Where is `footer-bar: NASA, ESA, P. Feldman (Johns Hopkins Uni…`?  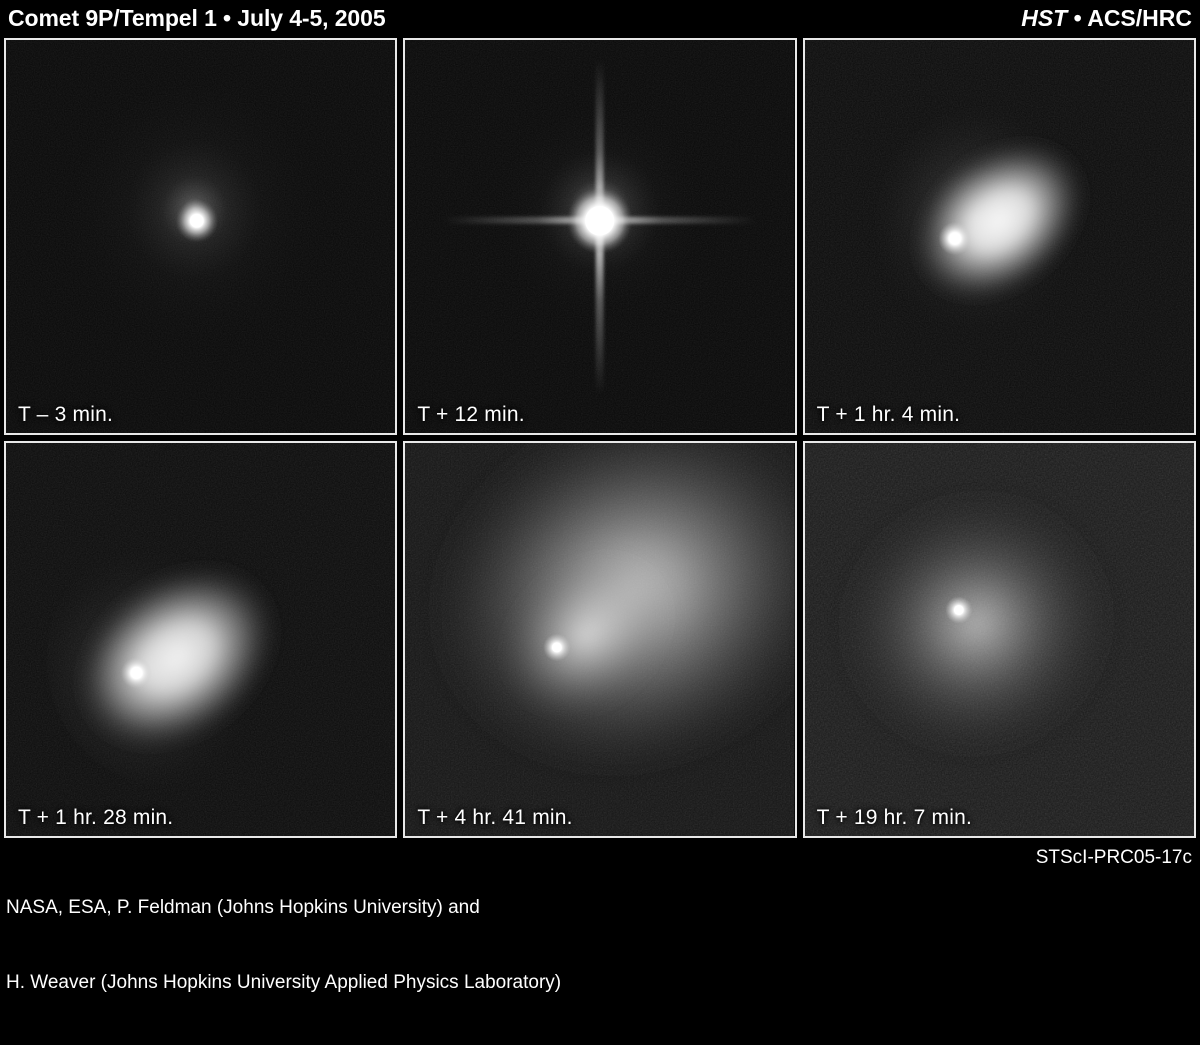
footer-bar: NASA, ESA, P. Feldman (Johns Hopkins Uni… is located at coordinates (600, 917).